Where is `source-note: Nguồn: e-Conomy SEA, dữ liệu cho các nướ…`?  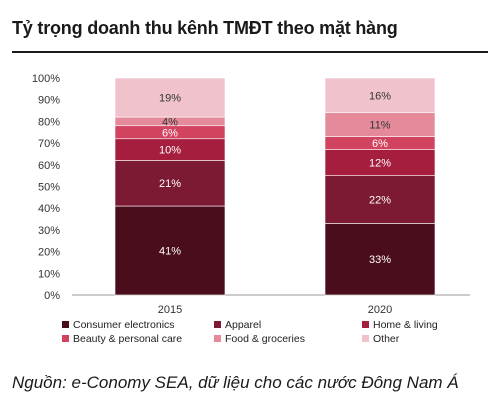 source-note: Nguồn: e-Conomy SEA, dữ liệu cho các nướ… is located at coordinates (235, 382).